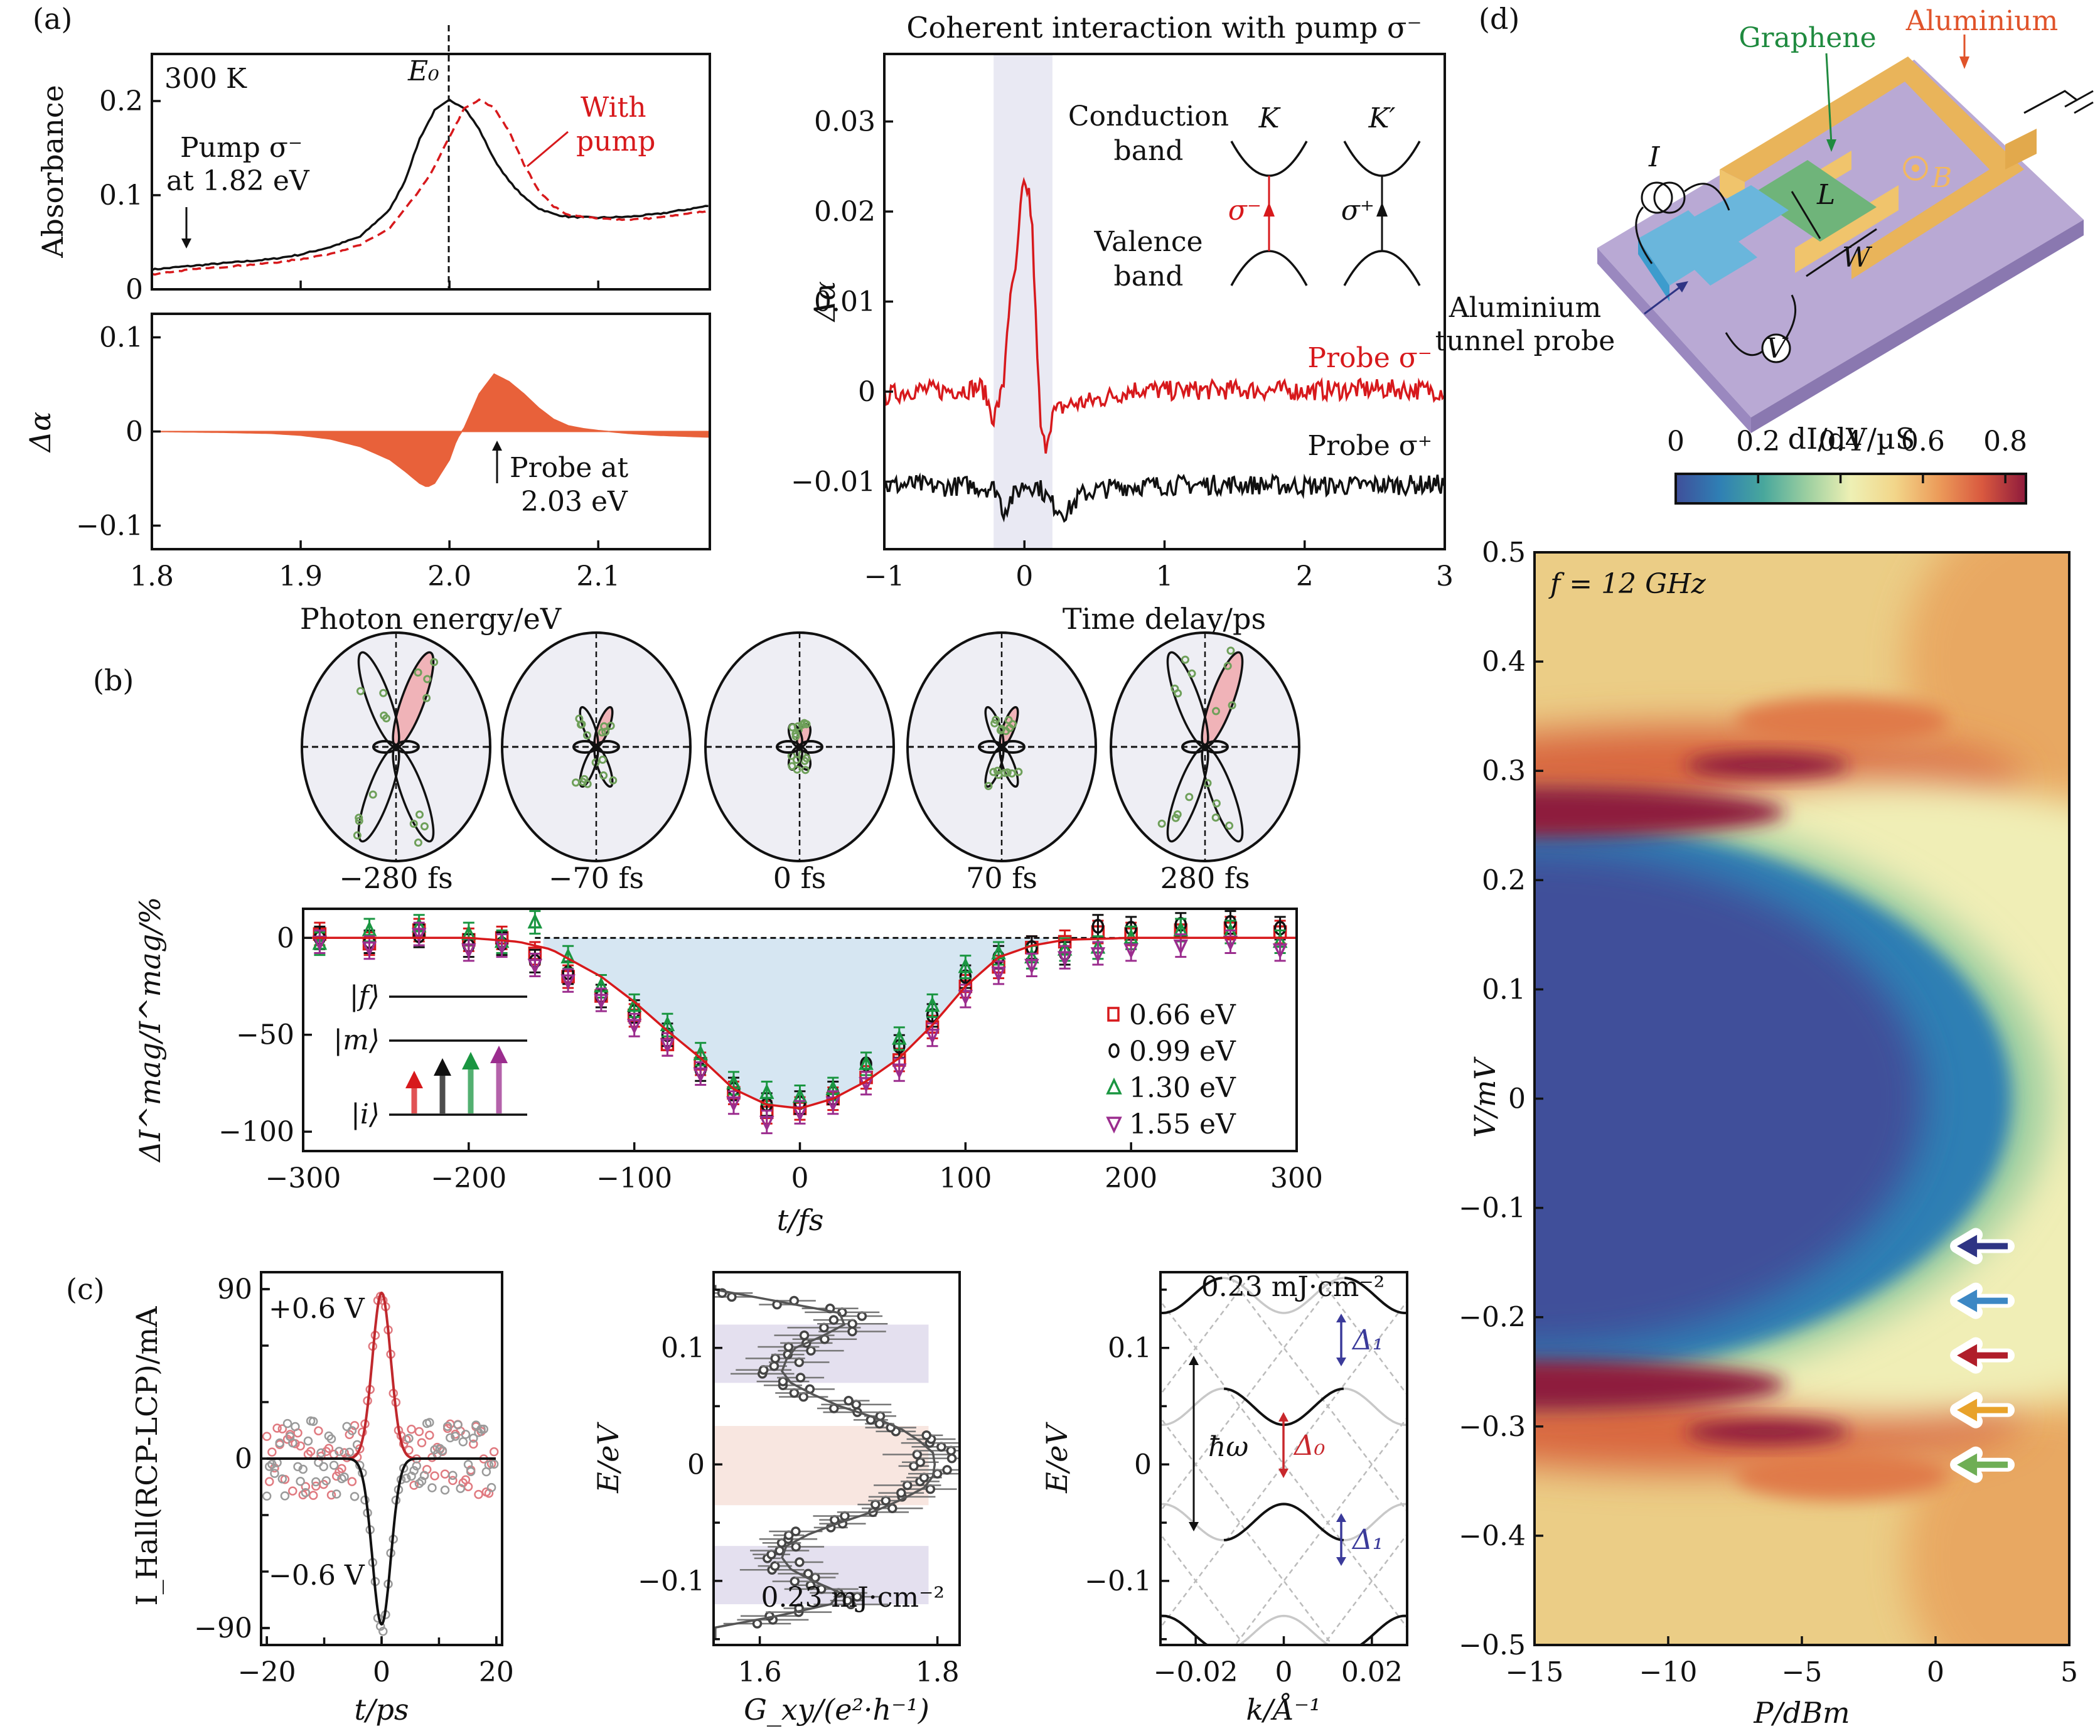 This screenshot has height=1736, width=2100. I want to click on heatmap-ylabel: V/mV, so click(1485, 1096).